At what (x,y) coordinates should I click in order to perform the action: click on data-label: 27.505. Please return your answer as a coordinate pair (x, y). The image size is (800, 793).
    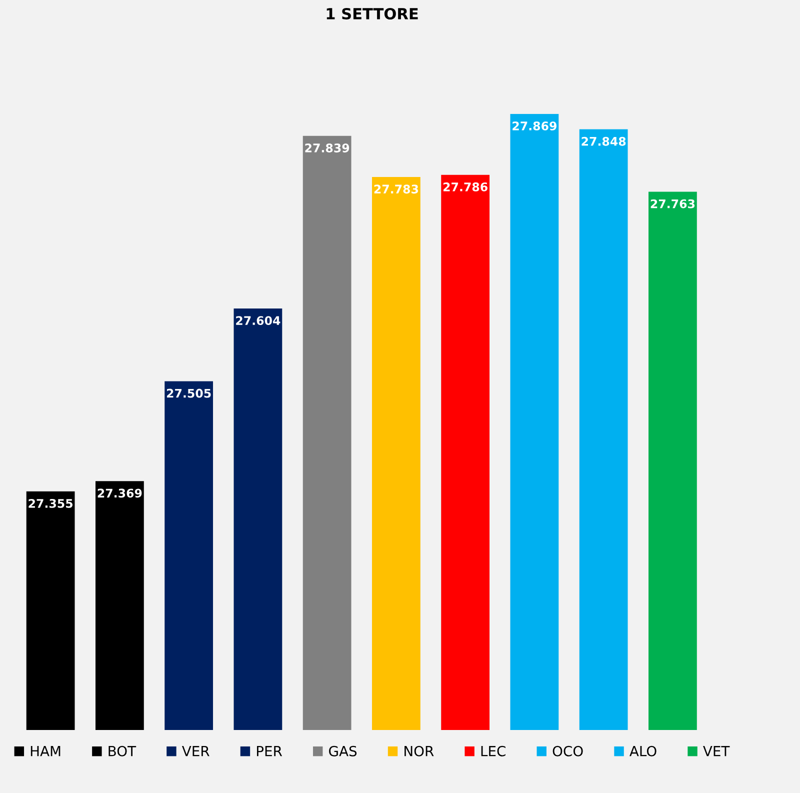
    Looking at the image, I should click on (188, 393).